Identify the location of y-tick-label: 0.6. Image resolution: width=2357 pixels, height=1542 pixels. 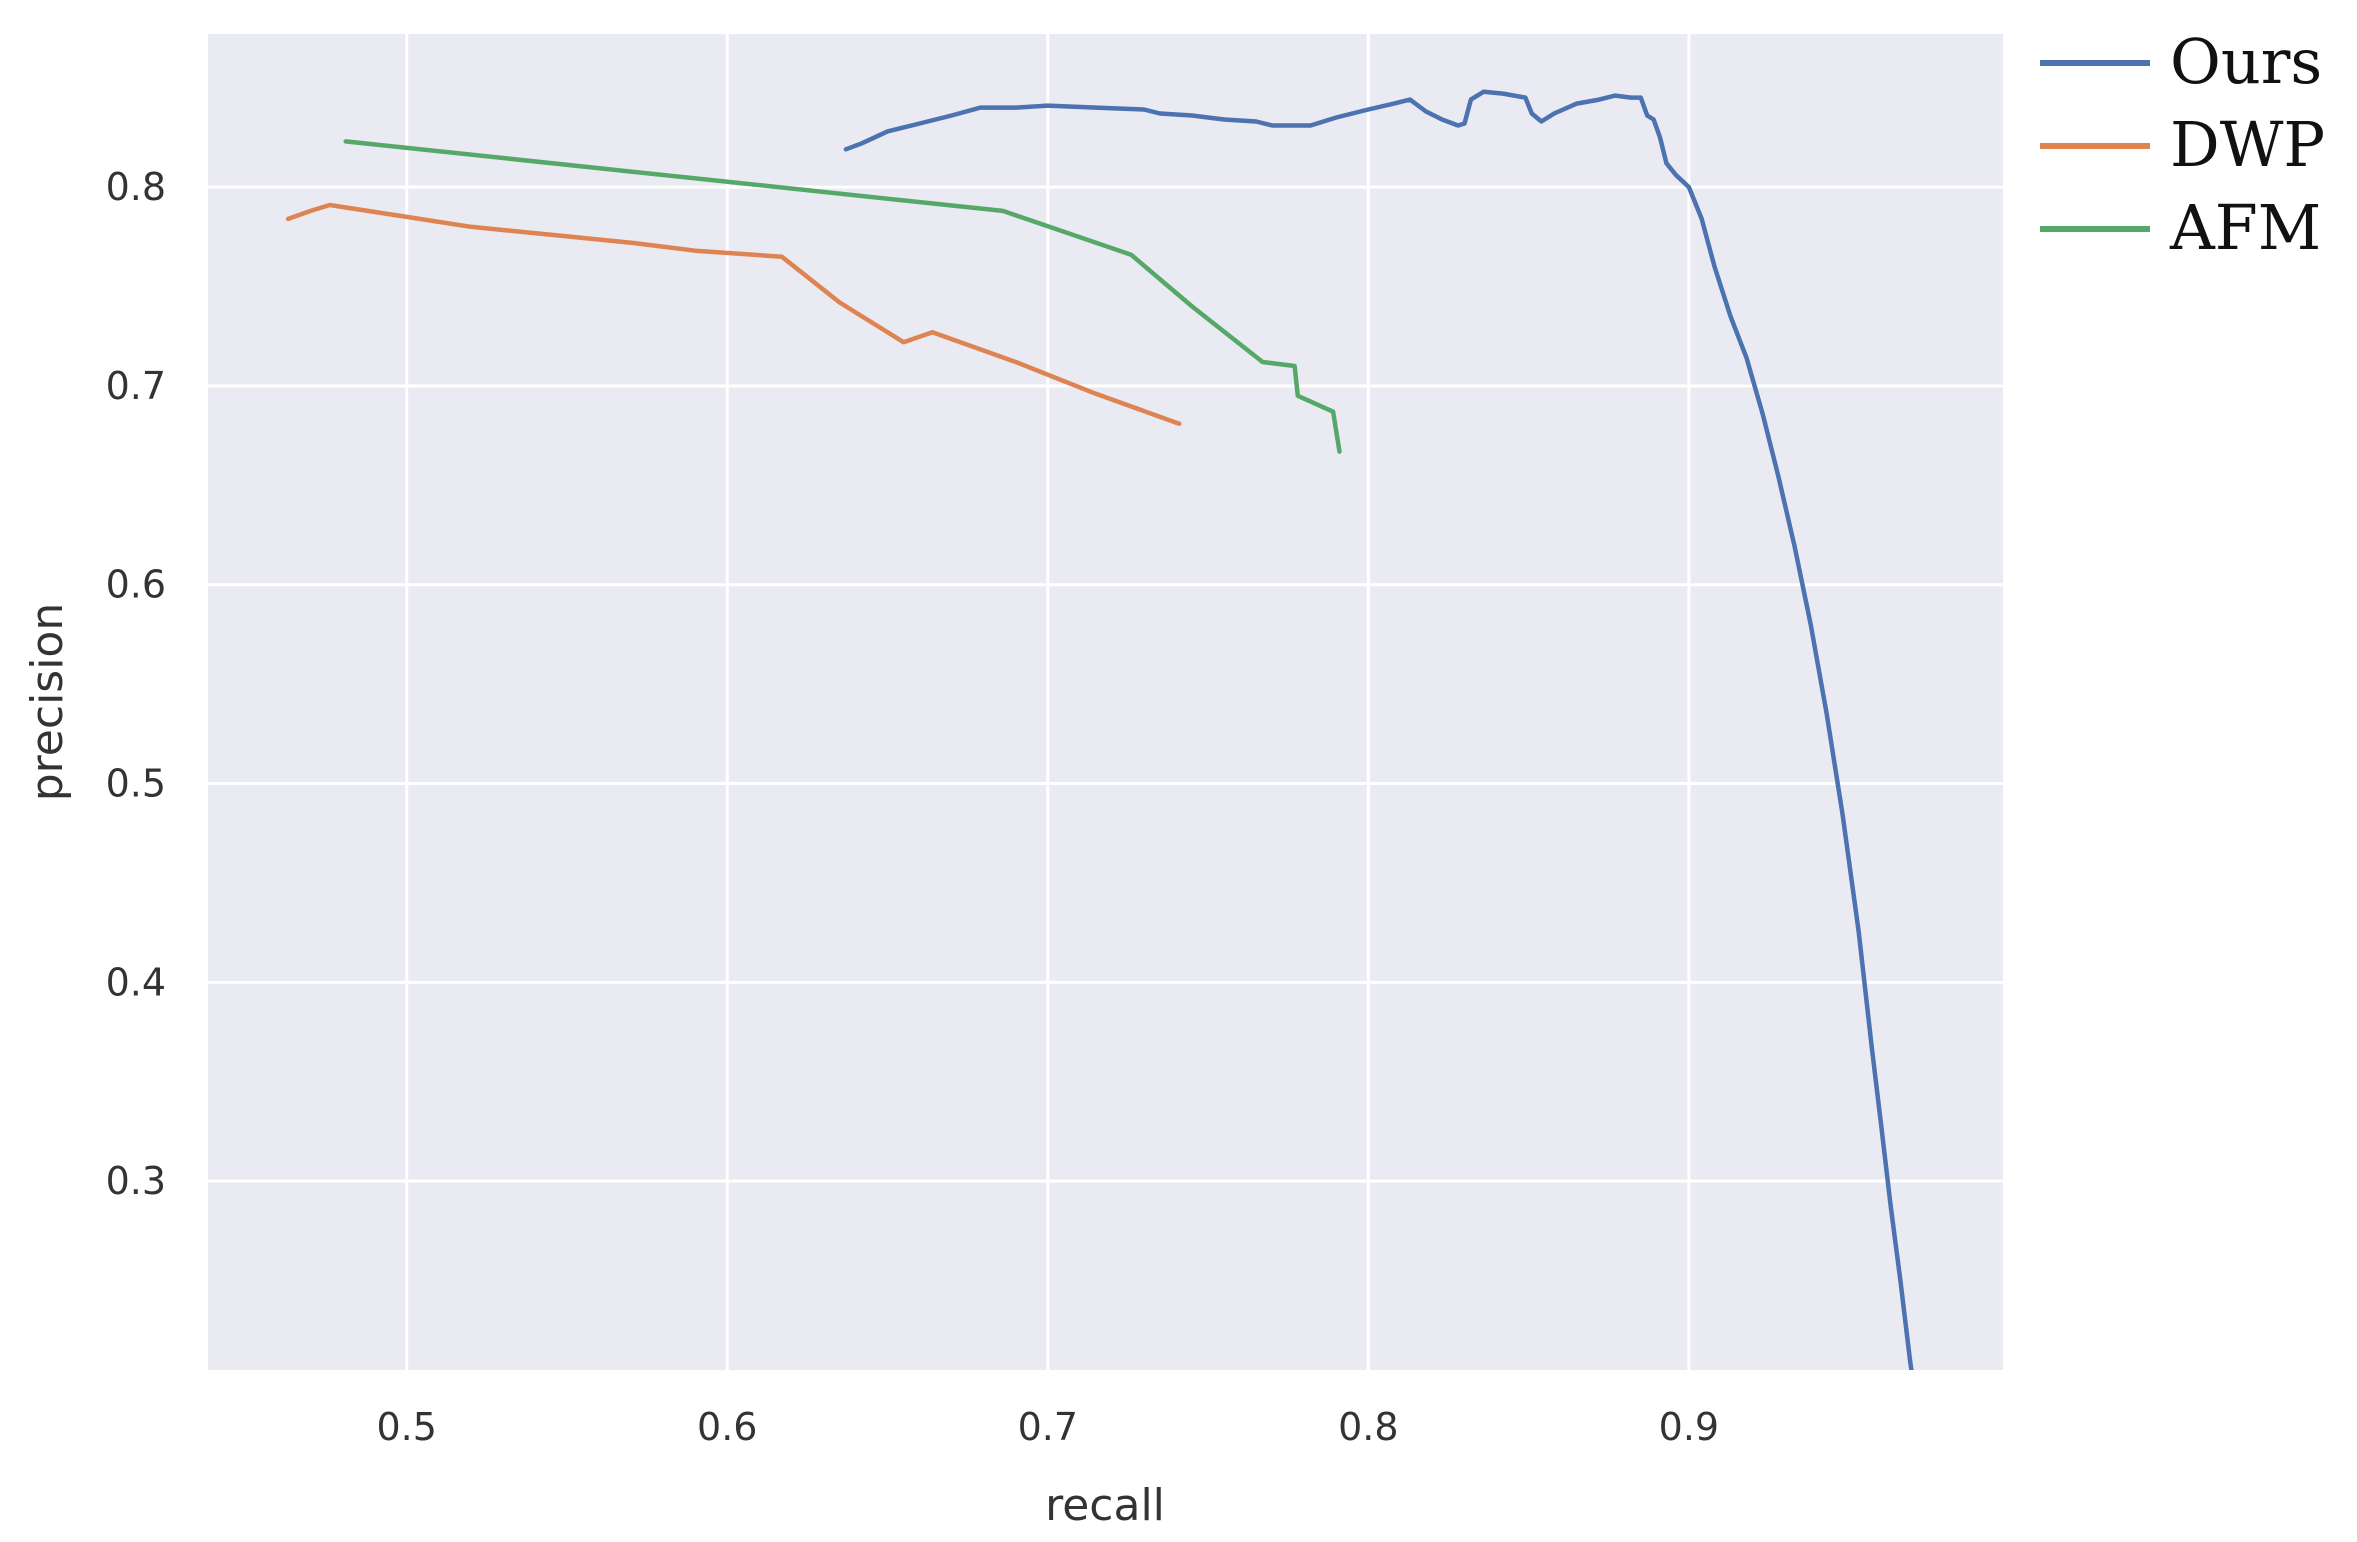
(136, 585).